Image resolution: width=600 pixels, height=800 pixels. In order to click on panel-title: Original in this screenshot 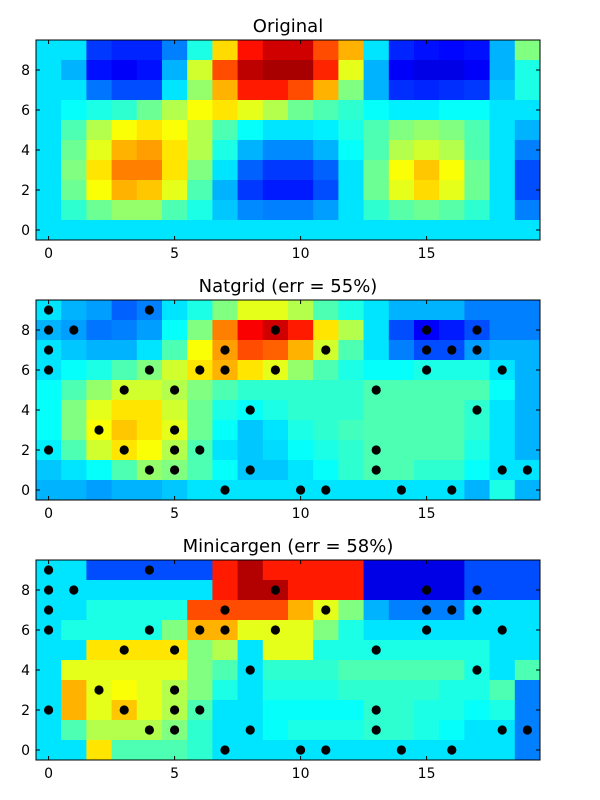, I will do `click(288, 26)`.